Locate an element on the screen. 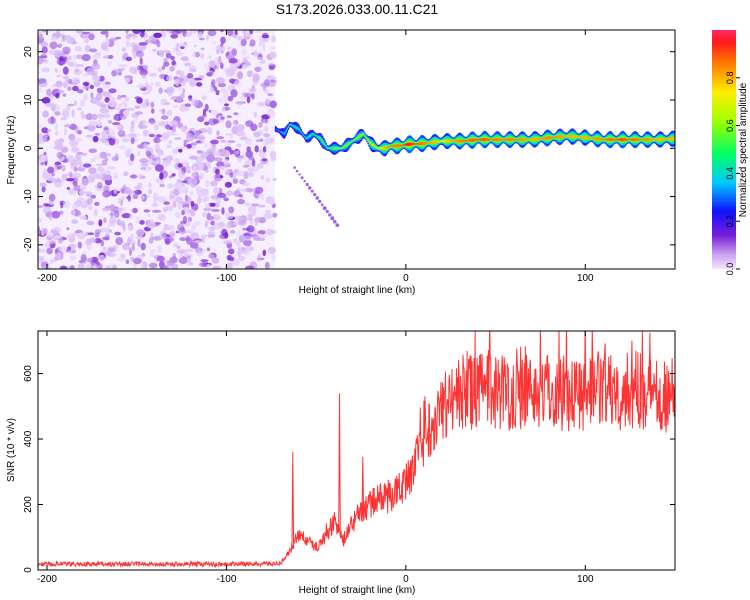  y-tick-label: 0 is located at coordinates (28, 570).